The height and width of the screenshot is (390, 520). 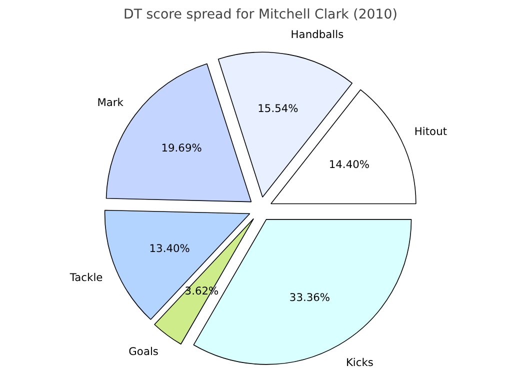 What do you see at coordinates (349, 164) in the screenshot?
I see `data-label: 14.40%` at bounding box center [349, 164].